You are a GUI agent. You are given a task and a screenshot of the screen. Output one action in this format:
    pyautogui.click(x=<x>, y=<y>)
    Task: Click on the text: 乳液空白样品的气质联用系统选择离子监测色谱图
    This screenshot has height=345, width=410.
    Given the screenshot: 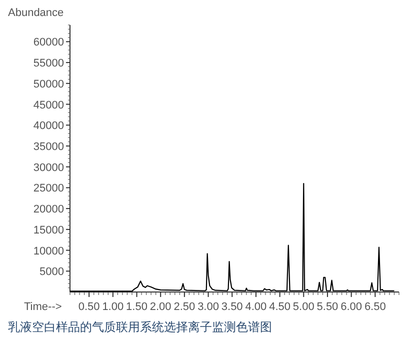 What is the action you would take?
    pyautogui.click(x=140, y=327)
    